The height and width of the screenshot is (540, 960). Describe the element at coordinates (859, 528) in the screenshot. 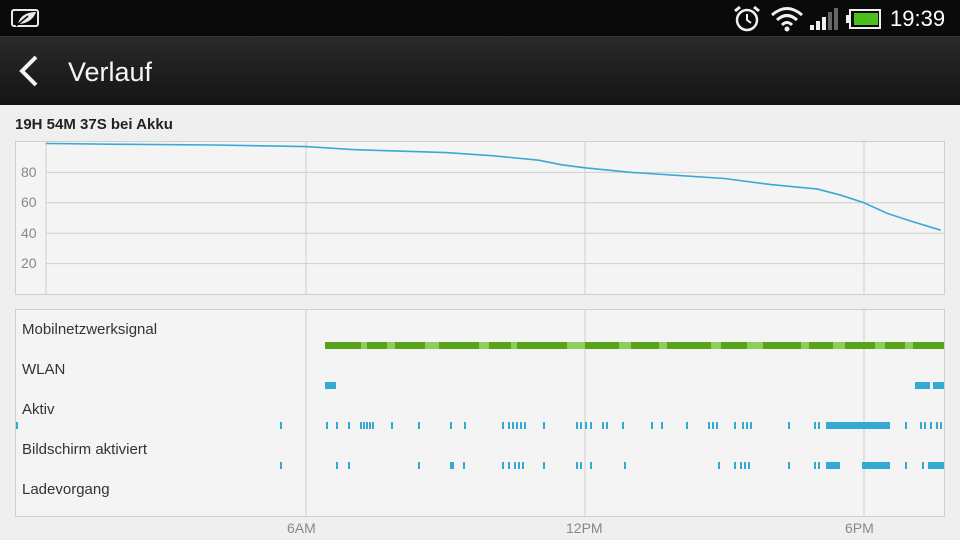

I see `x-tick-6pm: 6PM` at that location.